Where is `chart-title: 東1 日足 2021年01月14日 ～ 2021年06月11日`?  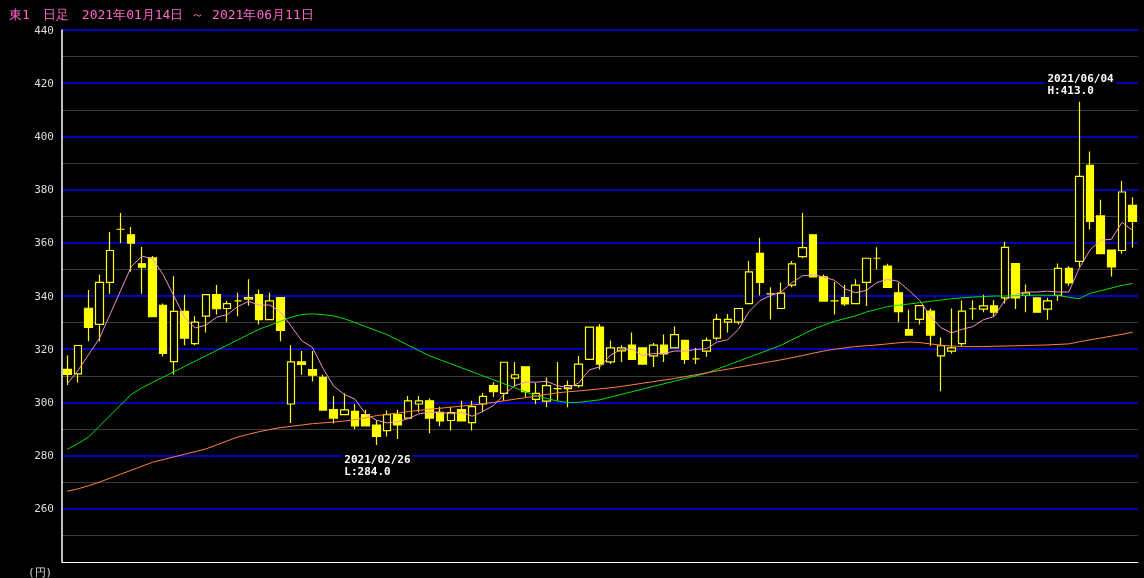
chart-title: 東1 日足 2021年01月14日 ～ 2021年06月11日 is located at coordinates (161, 14).